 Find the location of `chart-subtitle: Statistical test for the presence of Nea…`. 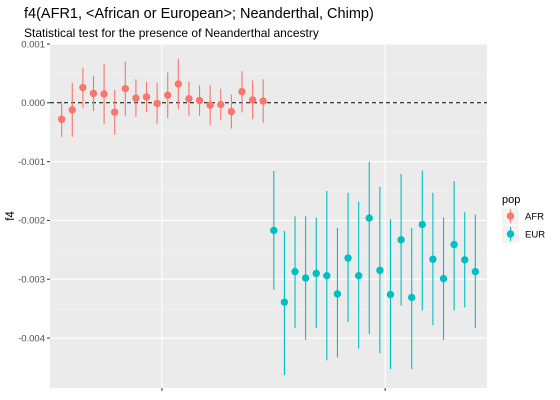

chart-subtitle: Statistical test for the presence of Nea… is located at coordinates (171, 33).